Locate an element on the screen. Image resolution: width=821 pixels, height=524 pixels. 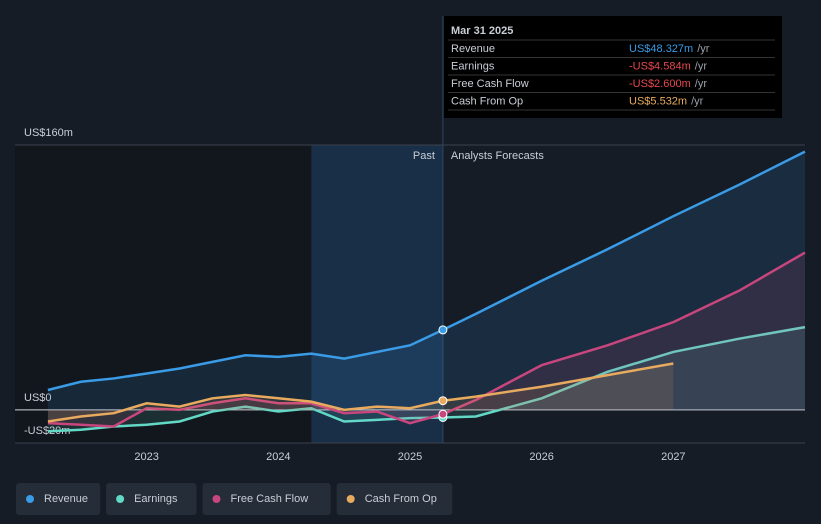
x-tick-label: 2026 is located at coordinates (541, 457).